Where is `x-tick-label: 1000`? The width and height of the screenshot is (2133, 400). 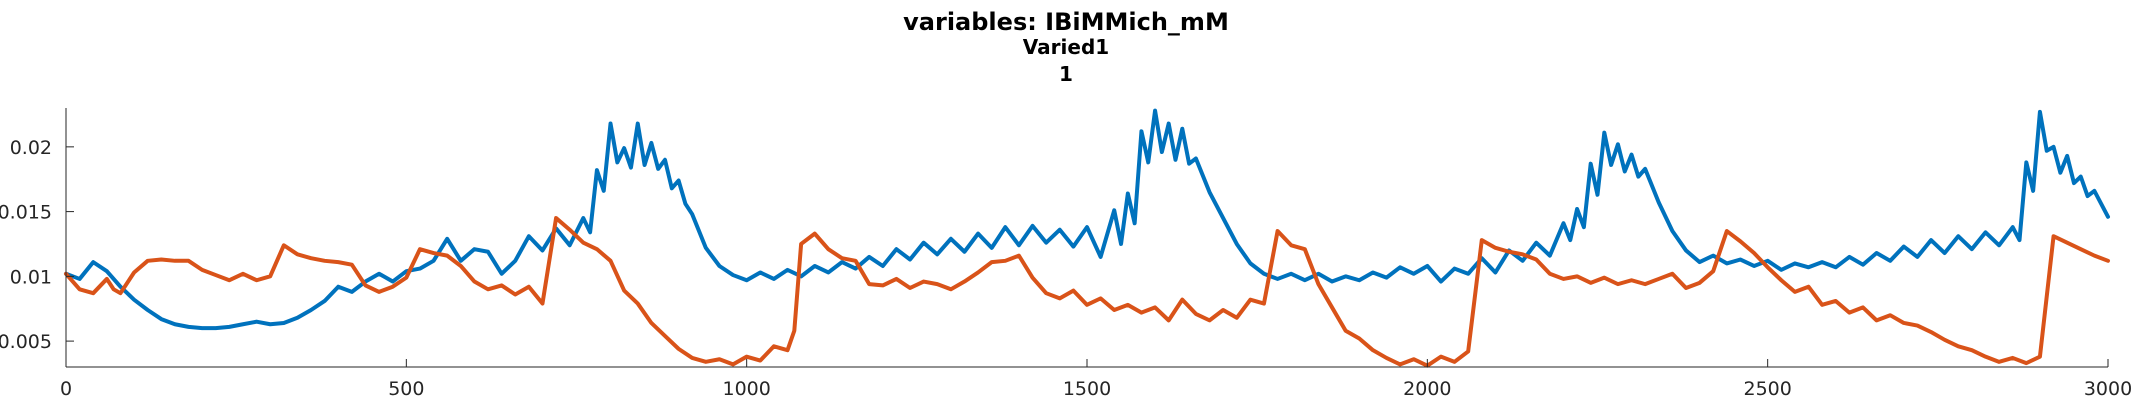
x-tick-label: 1000 is located at coordinates (746, 389).